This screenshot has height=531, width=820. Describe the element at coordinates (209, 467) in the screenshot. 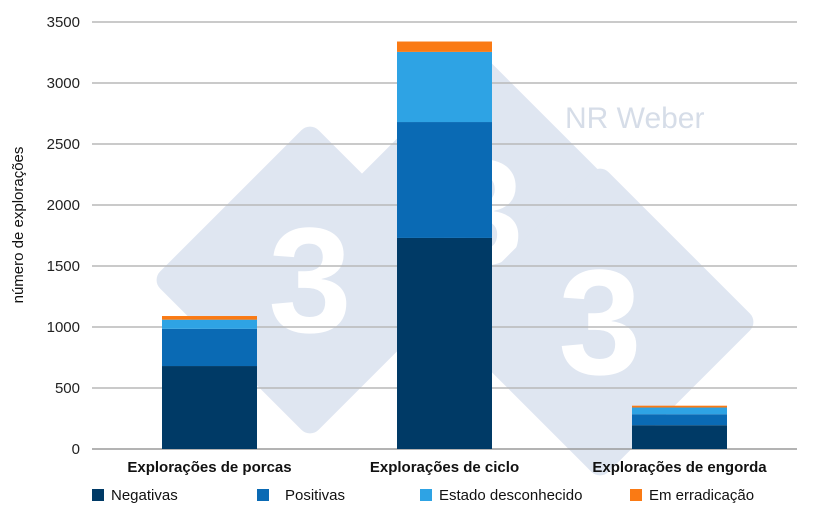

I see `x-category-label: Explorações de porcas` at that location.